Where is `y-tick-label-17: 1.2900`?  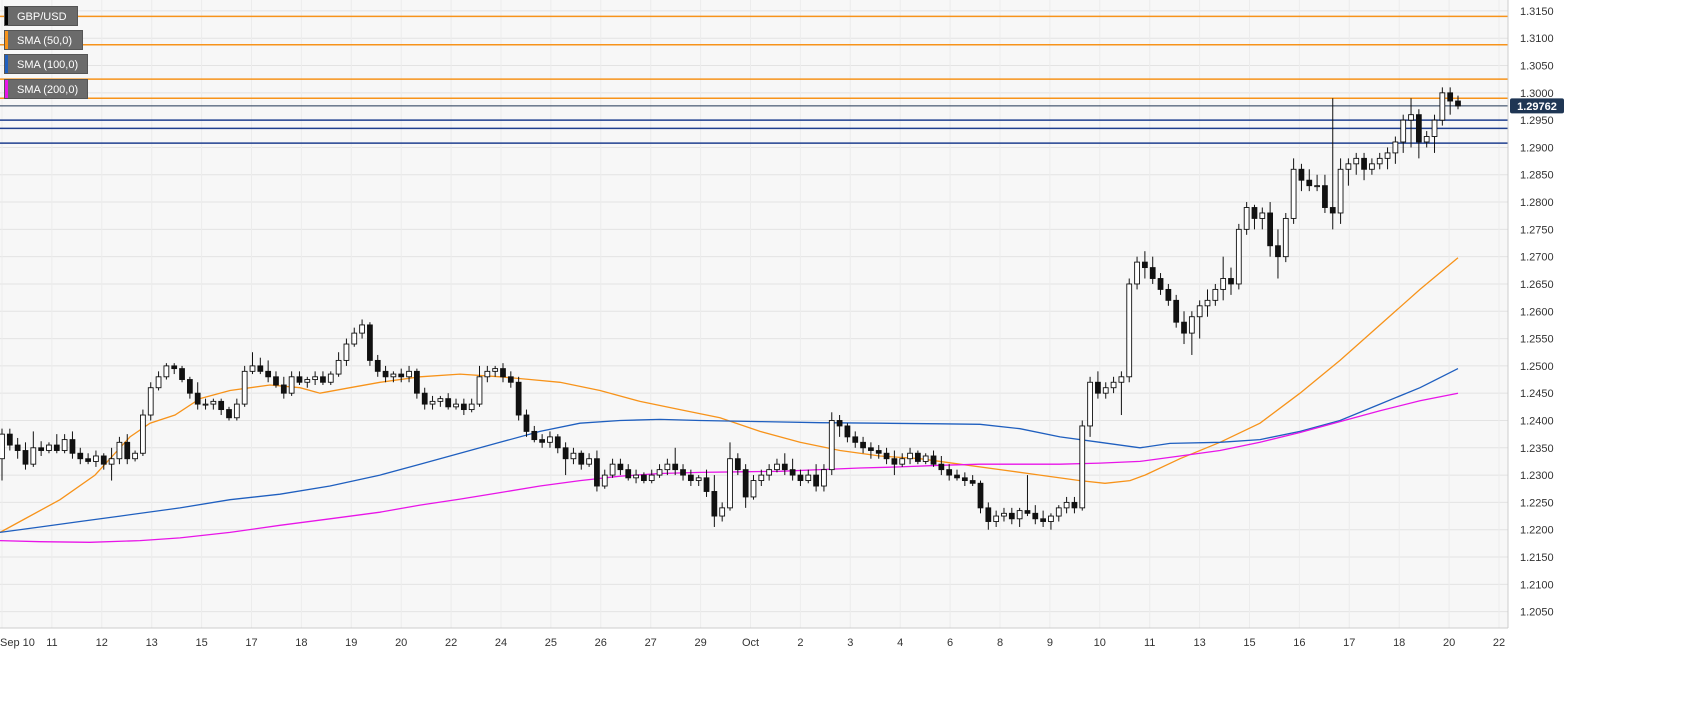
y-tick-label-17: 1.2900 is located at coordinates (1537, 148).